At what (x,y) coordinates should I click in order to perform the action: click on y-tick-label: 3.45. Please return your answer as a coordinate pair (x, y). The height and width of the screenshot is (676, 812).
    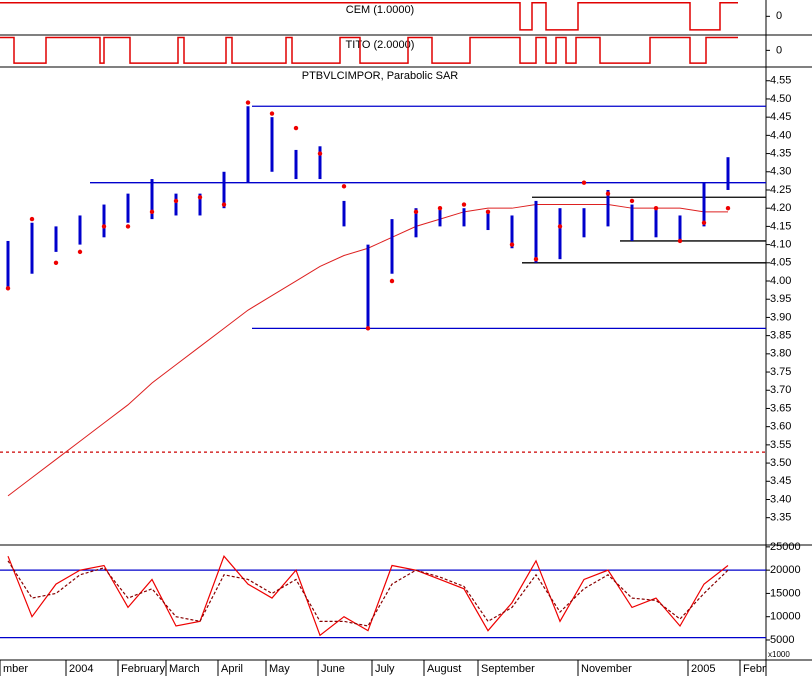
    Looking at the image, I should click on (780, 481).